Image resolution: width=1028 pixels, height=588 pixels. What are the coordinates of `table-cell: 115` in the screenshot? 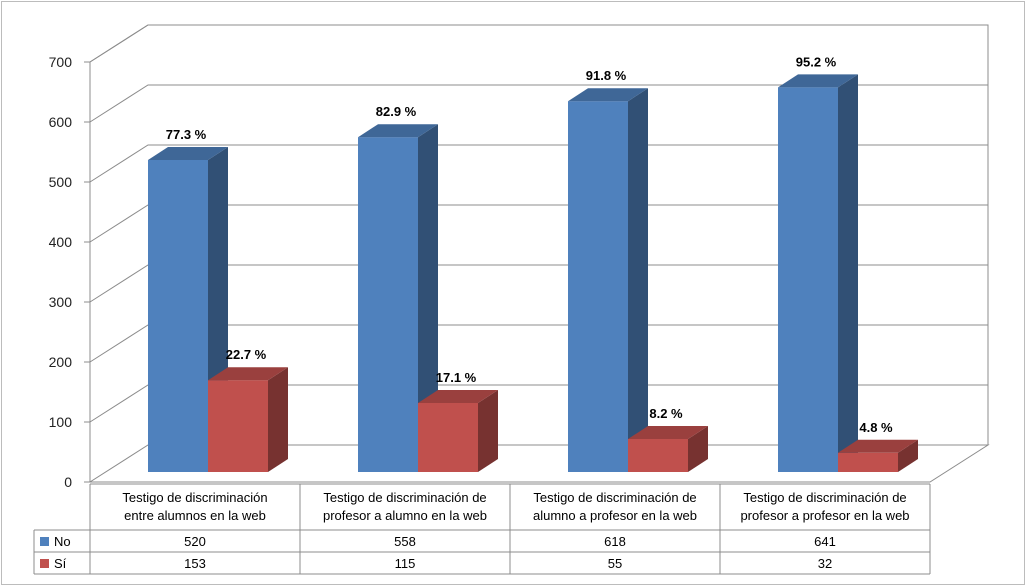 It's located at (405, 563).